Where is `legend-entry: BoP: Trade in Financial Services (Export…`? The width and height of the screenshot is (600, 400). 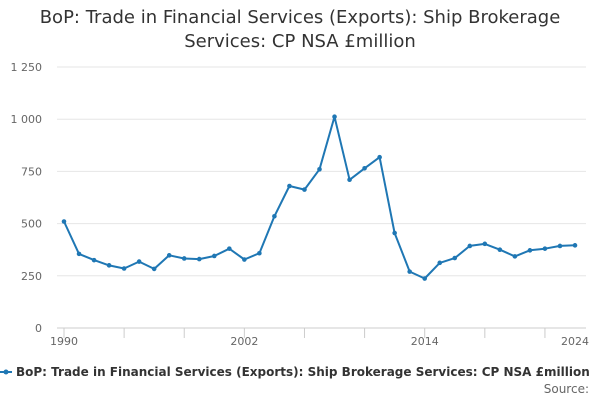
legend-entry: BoP: Trade in Financial Services (Export… is located at coordinates (303, 372).